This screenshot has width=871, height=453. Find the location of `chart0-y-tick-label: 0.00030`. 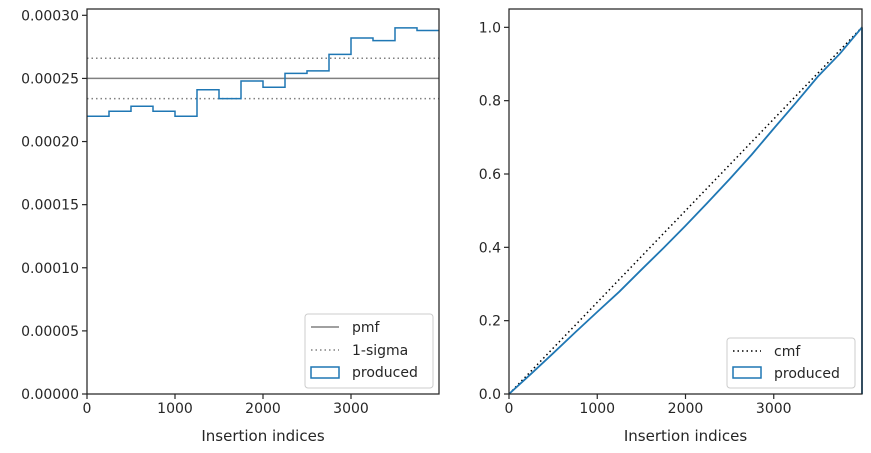

chart0-y-tick-label: 0.00030 is located at coordinates (50, 16).